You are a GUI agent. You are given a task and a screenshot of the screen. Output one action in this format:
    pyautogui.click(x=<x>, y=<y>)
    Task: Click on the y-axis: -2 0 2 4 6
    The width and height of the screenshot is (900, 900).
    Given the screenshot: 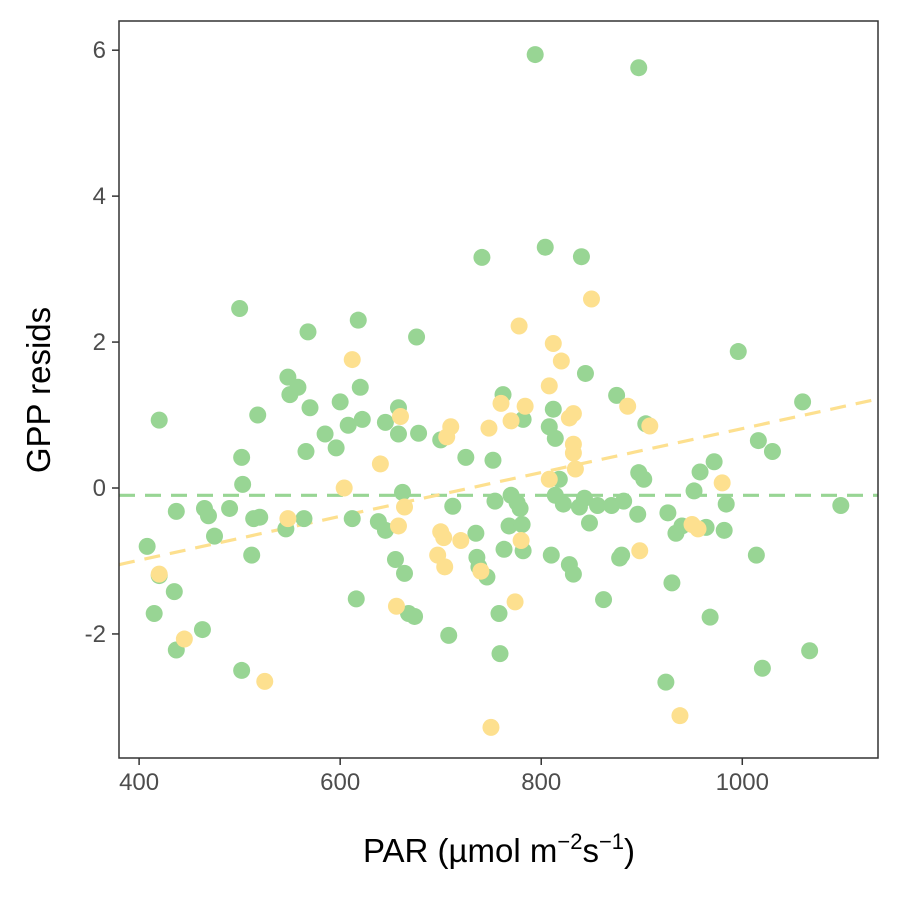 What is the action you would take?
    pyautogui.click(x=102, y=342)
    